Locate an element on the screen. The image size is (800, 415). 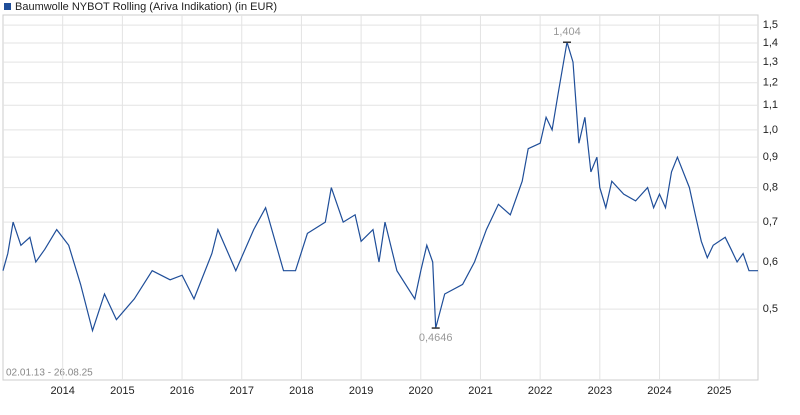
legend-swatch is located at coordinates (7, 6).